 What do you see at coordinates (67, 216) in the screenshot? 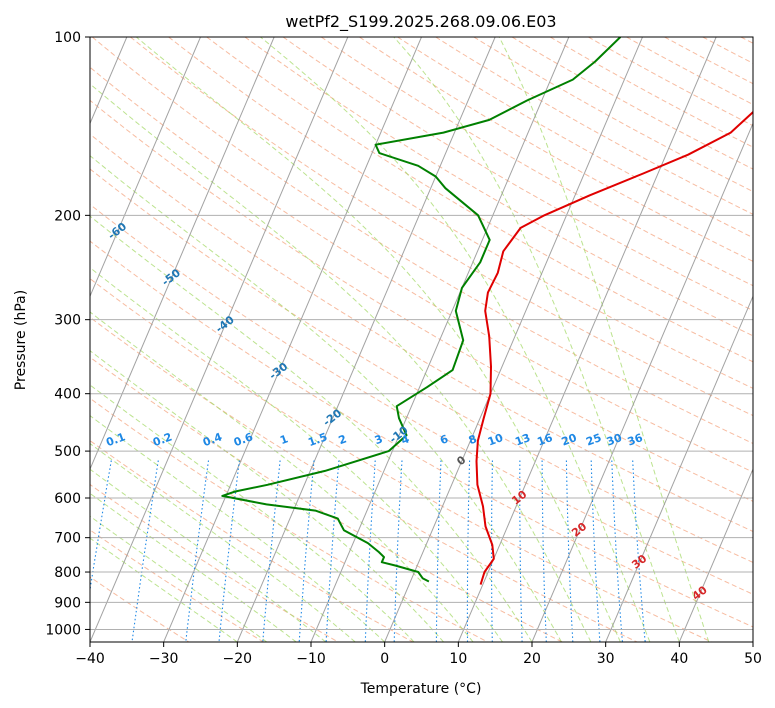
I see `y-tick-label: 200` at bounding box center [67, 216].